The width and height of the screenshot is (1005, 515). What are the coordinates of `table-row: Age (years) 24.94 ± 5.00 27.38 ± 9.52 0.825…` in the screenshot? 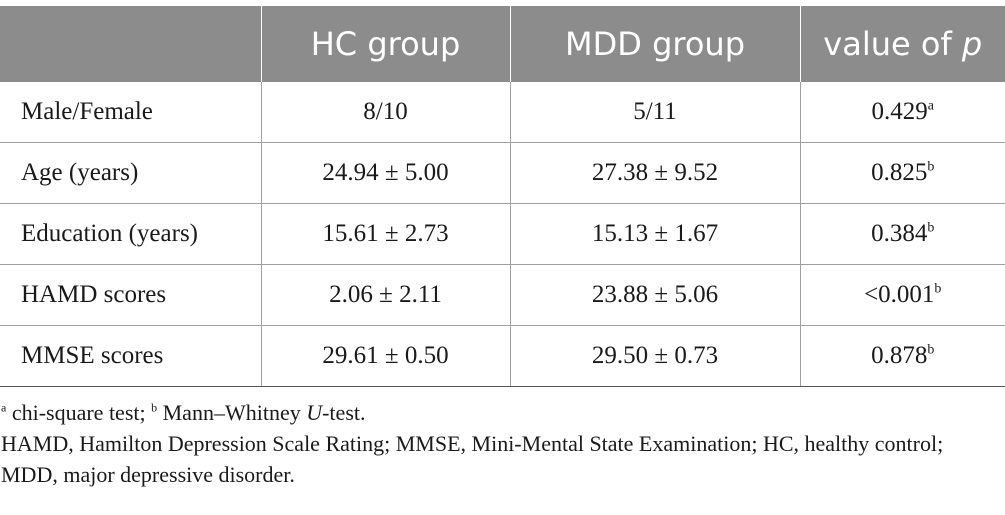 It's located at (502, 173).